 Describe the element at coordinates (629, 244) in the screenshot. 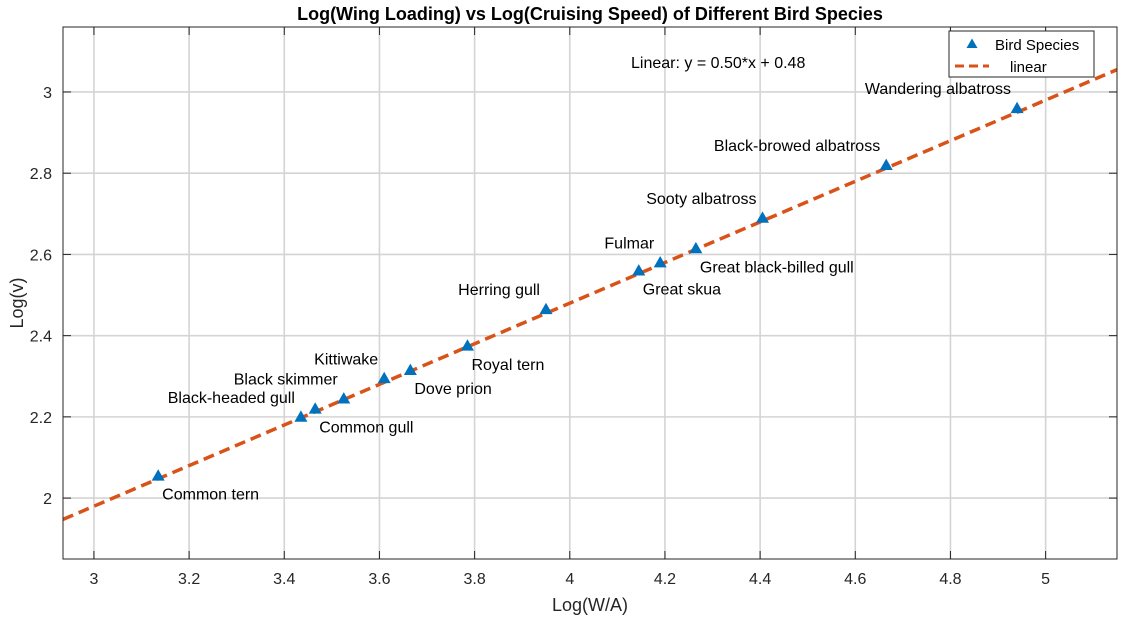

I see `data-point-label: Fulmar` at that location.